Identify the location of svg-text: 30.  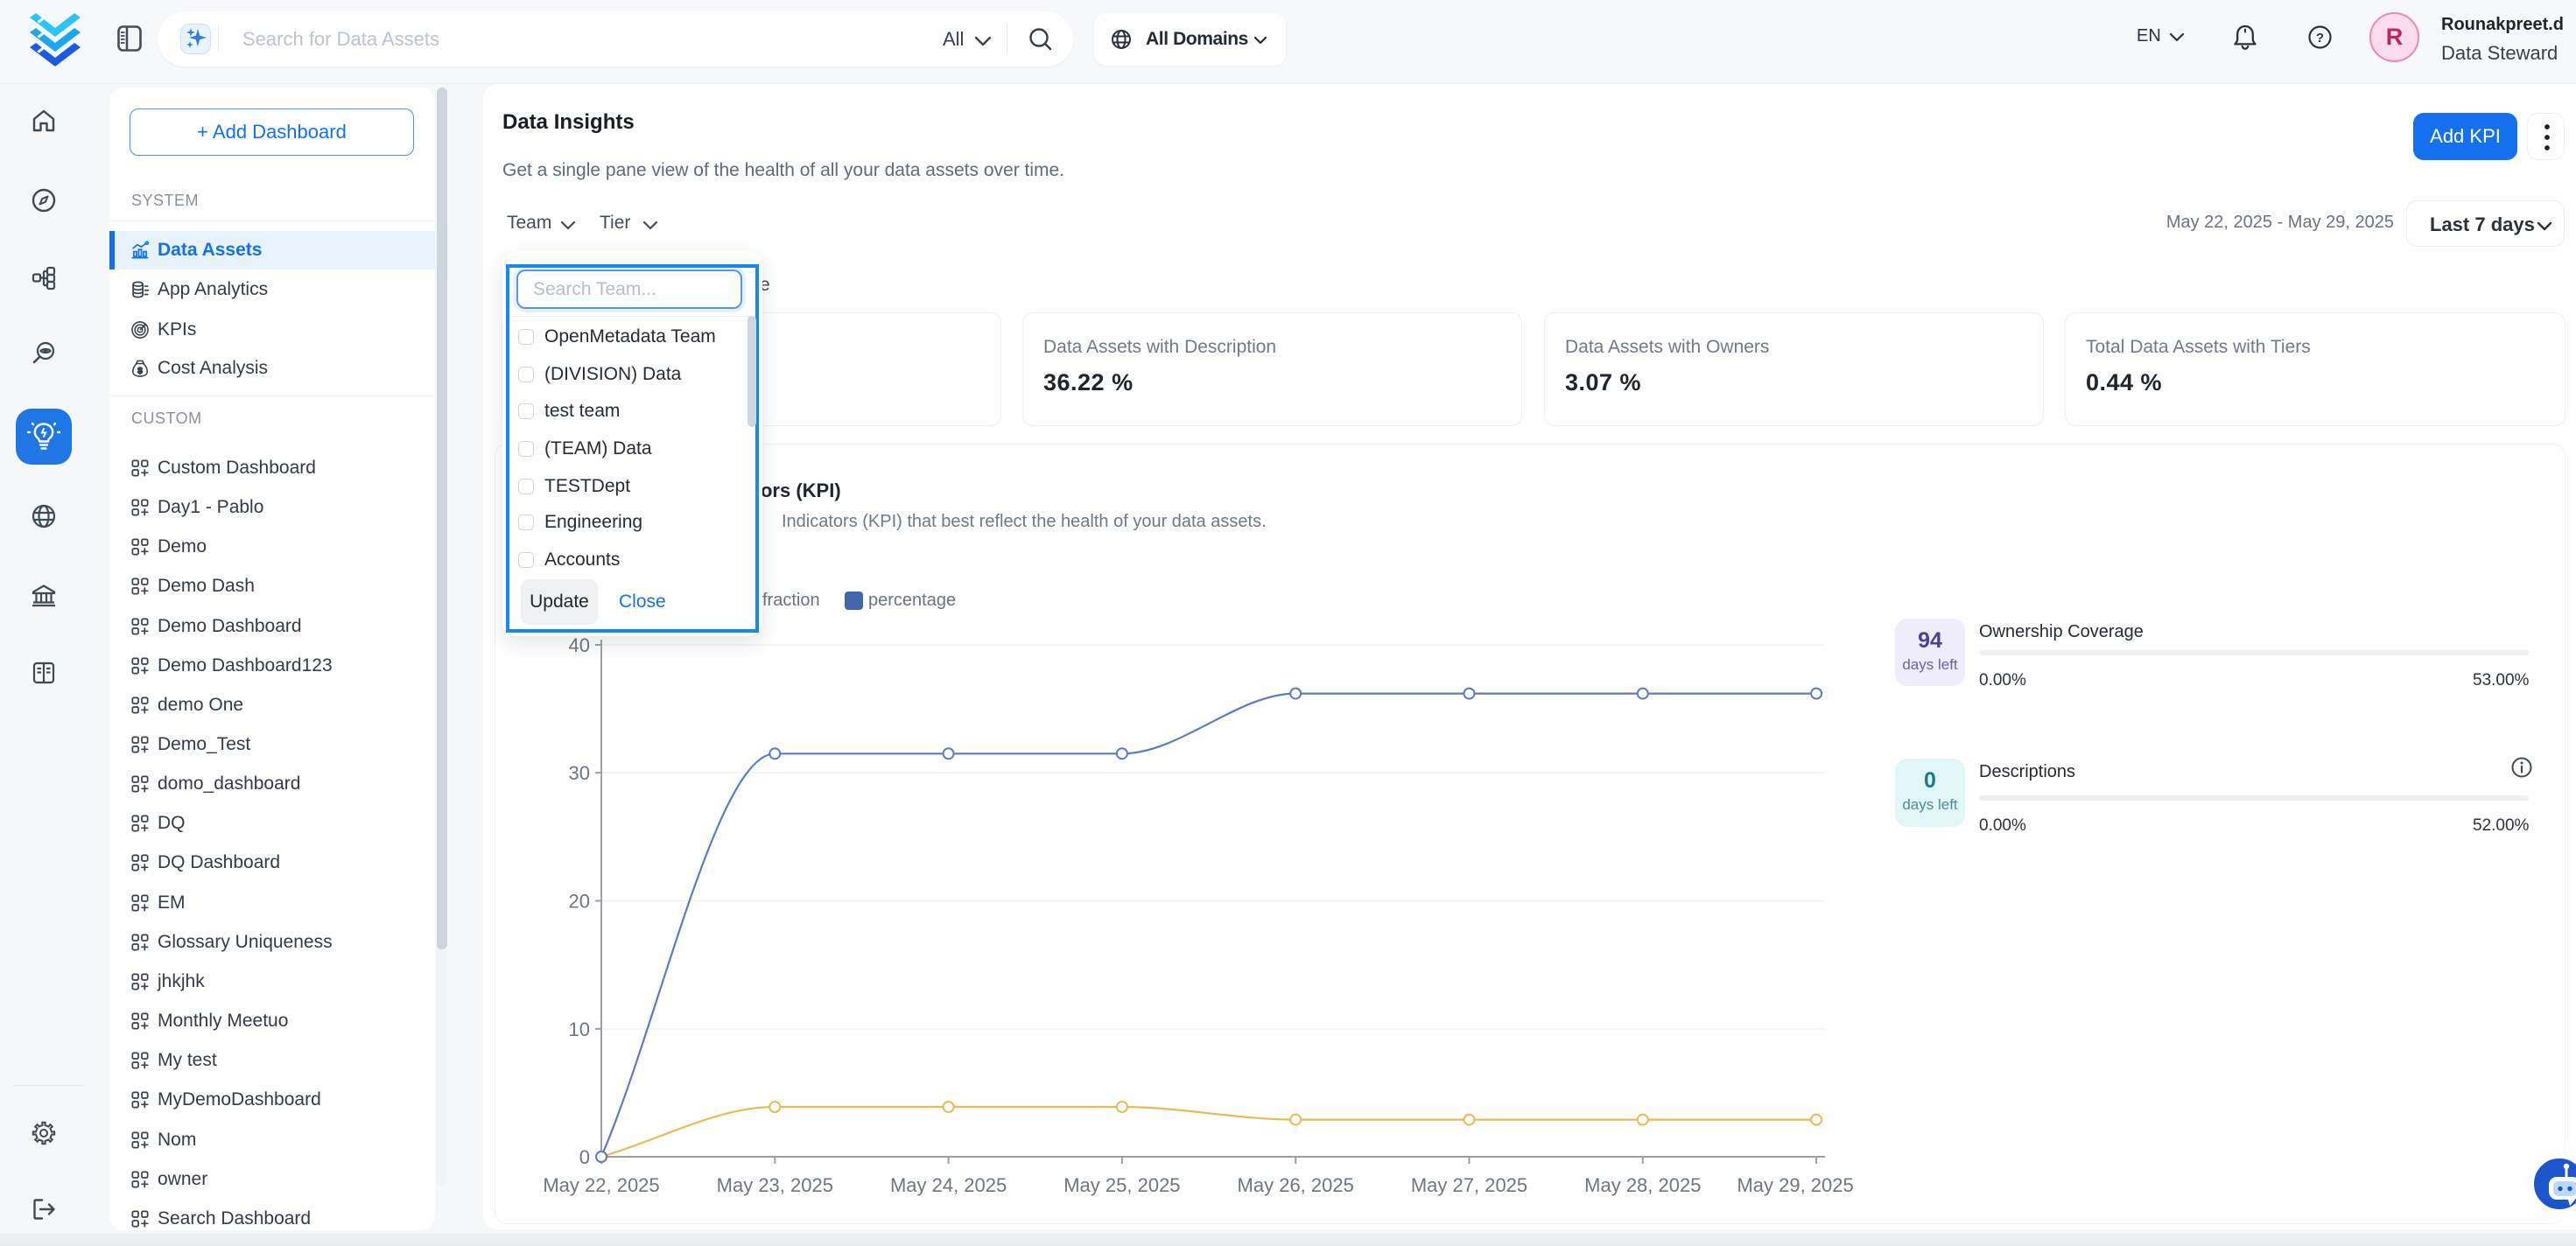
(579, 773).